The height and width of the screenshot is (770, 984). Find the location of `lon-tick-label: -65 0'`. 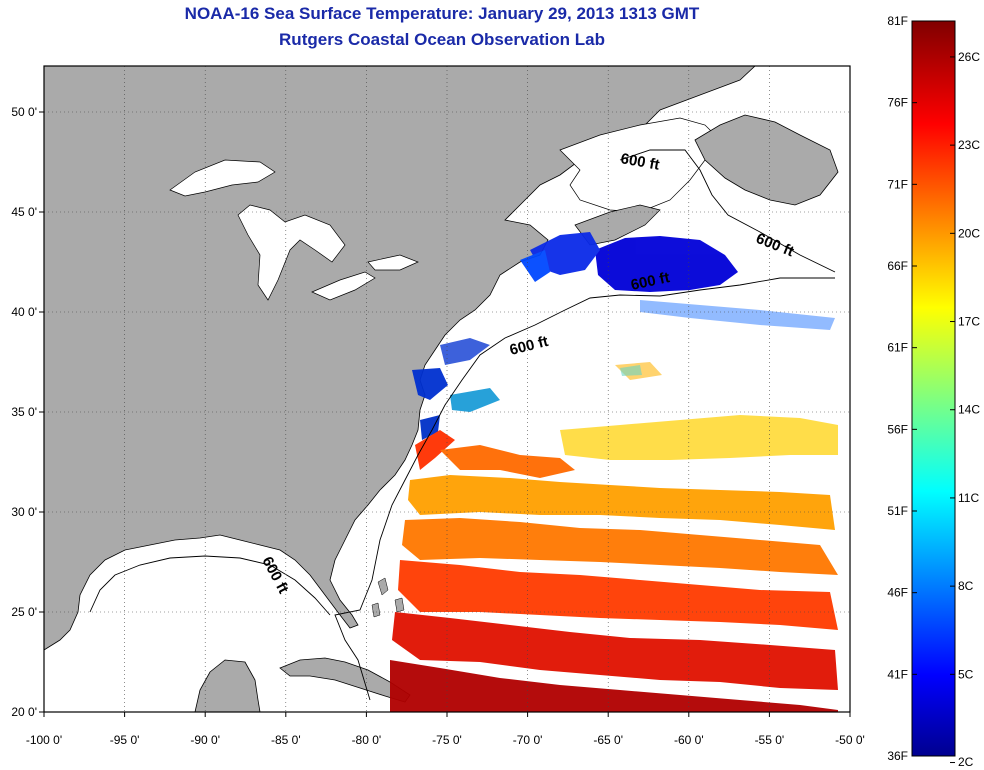

lon-tick-label: -65 0' is located at coordinates (608, 740).